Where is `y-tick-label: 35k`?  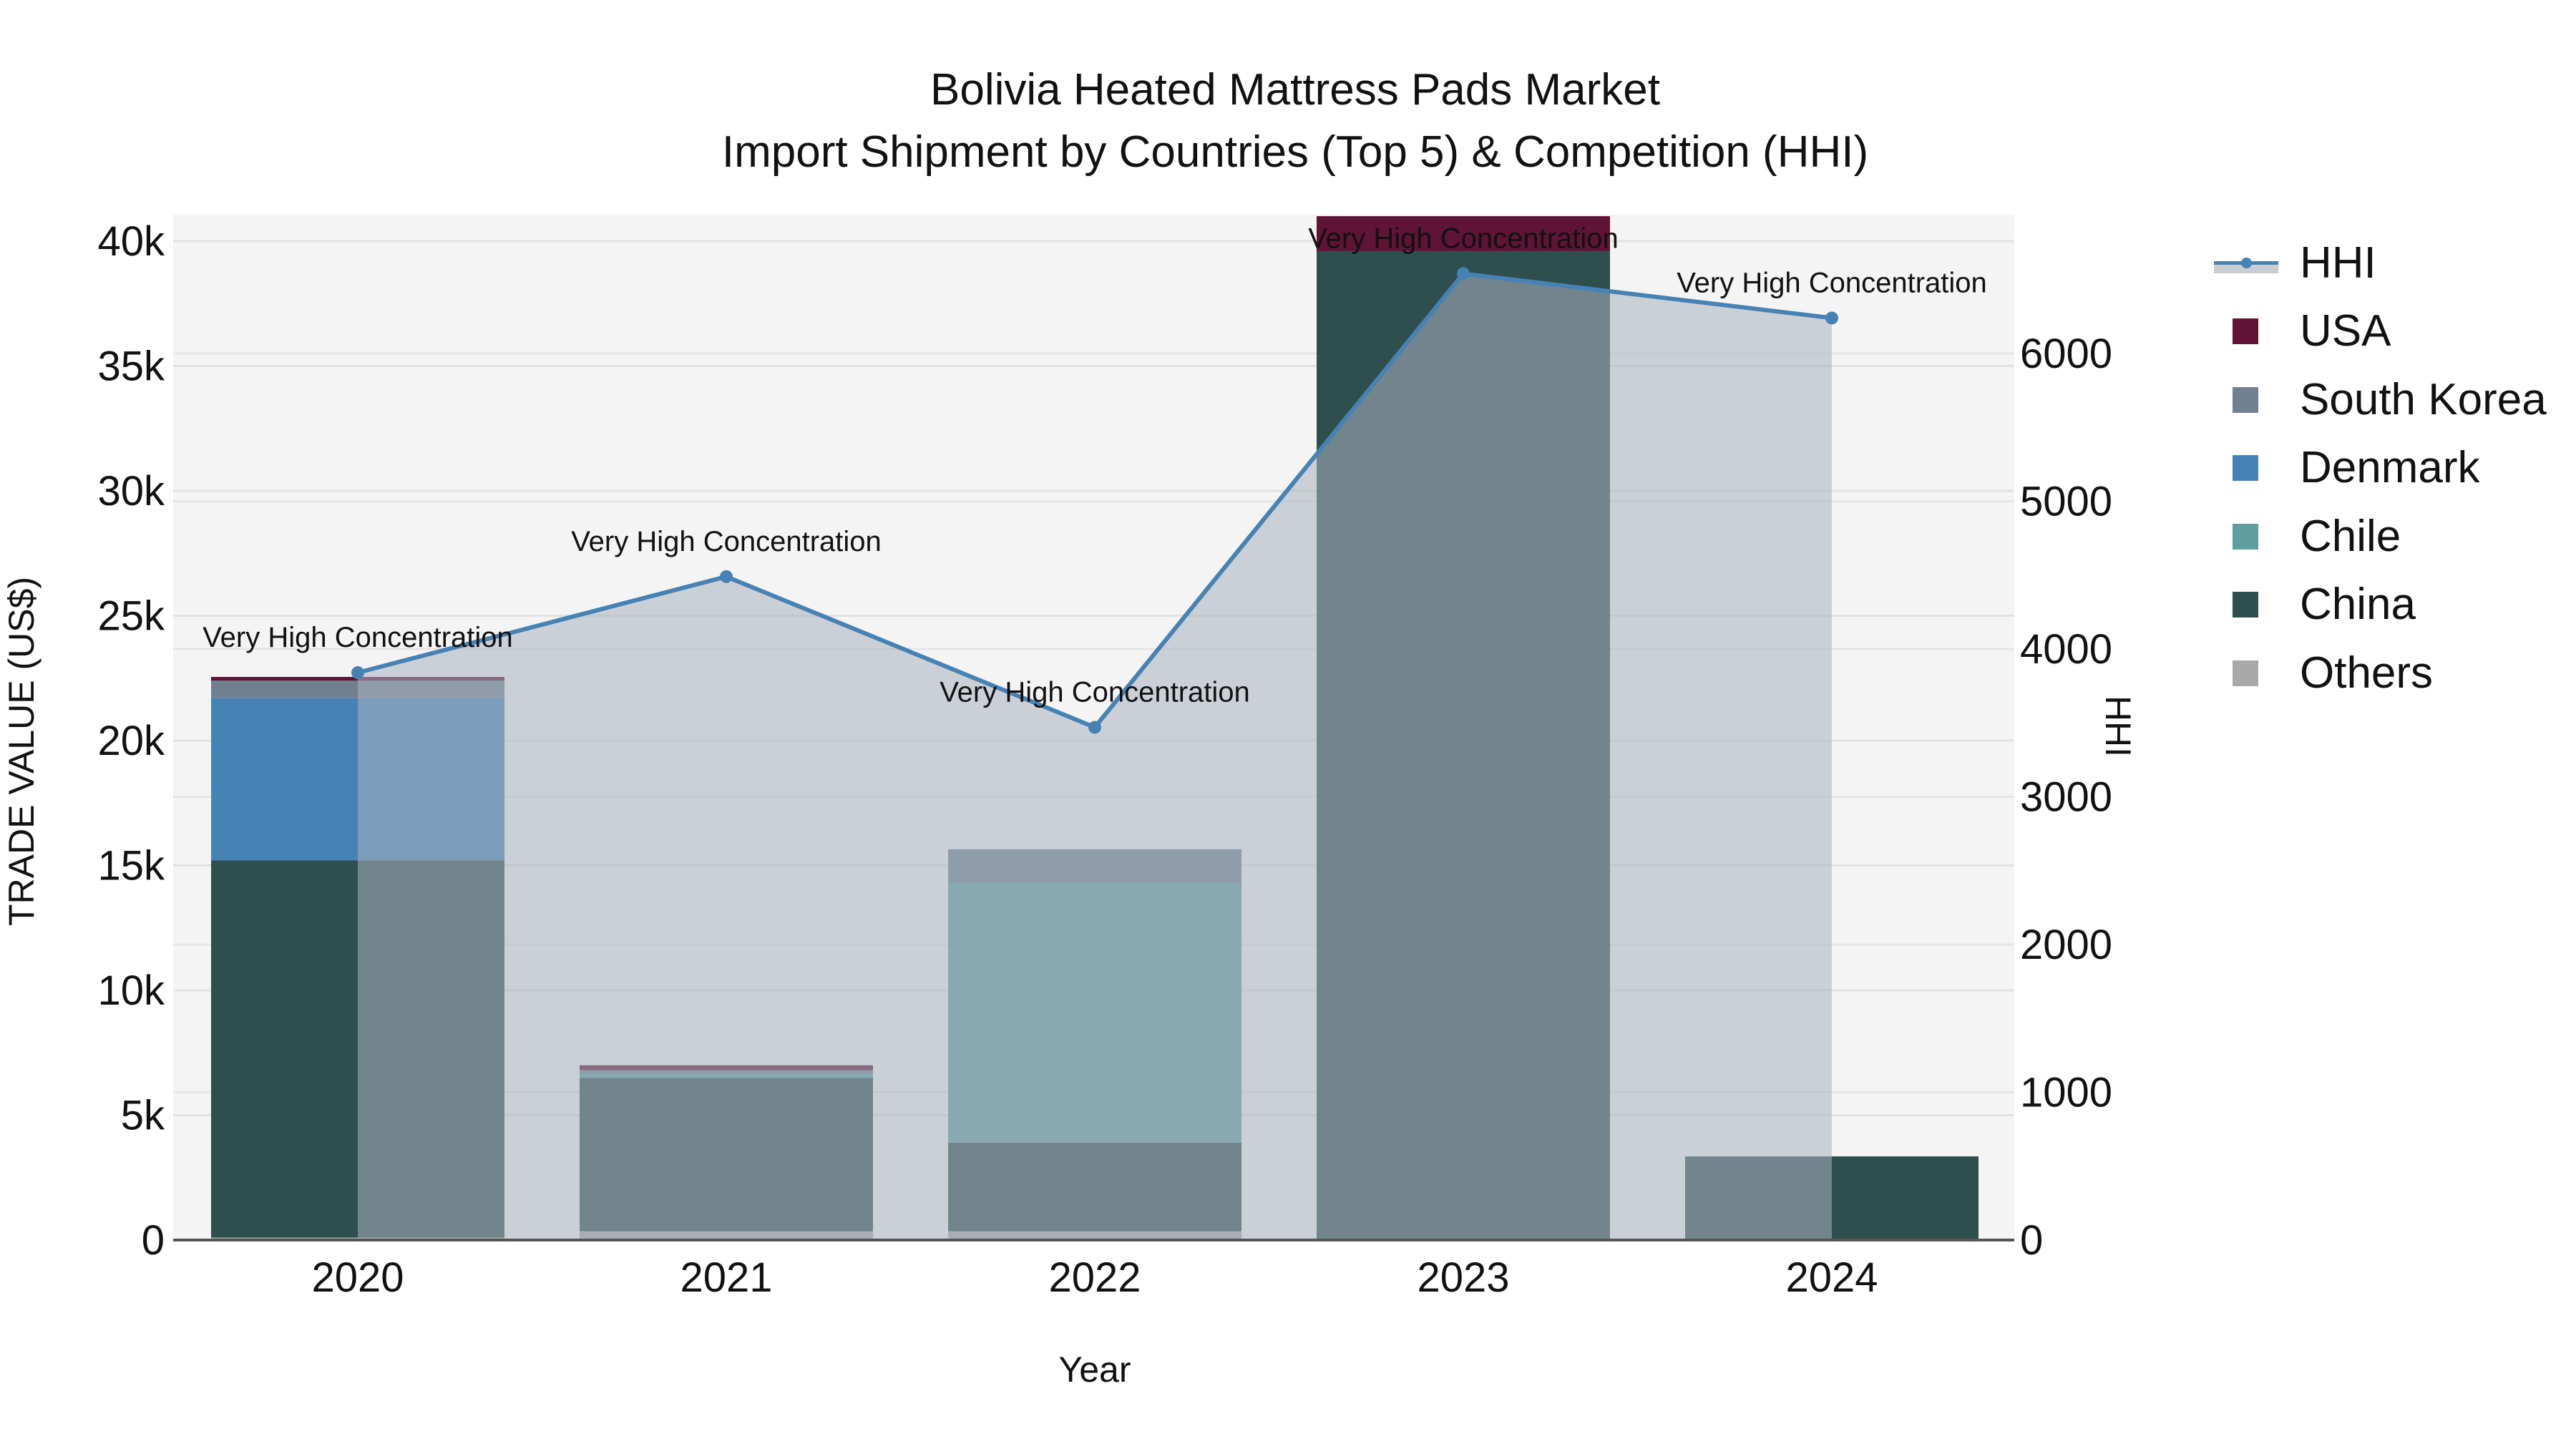
y-tick-label: 35k is located at coordinates (131, 366).